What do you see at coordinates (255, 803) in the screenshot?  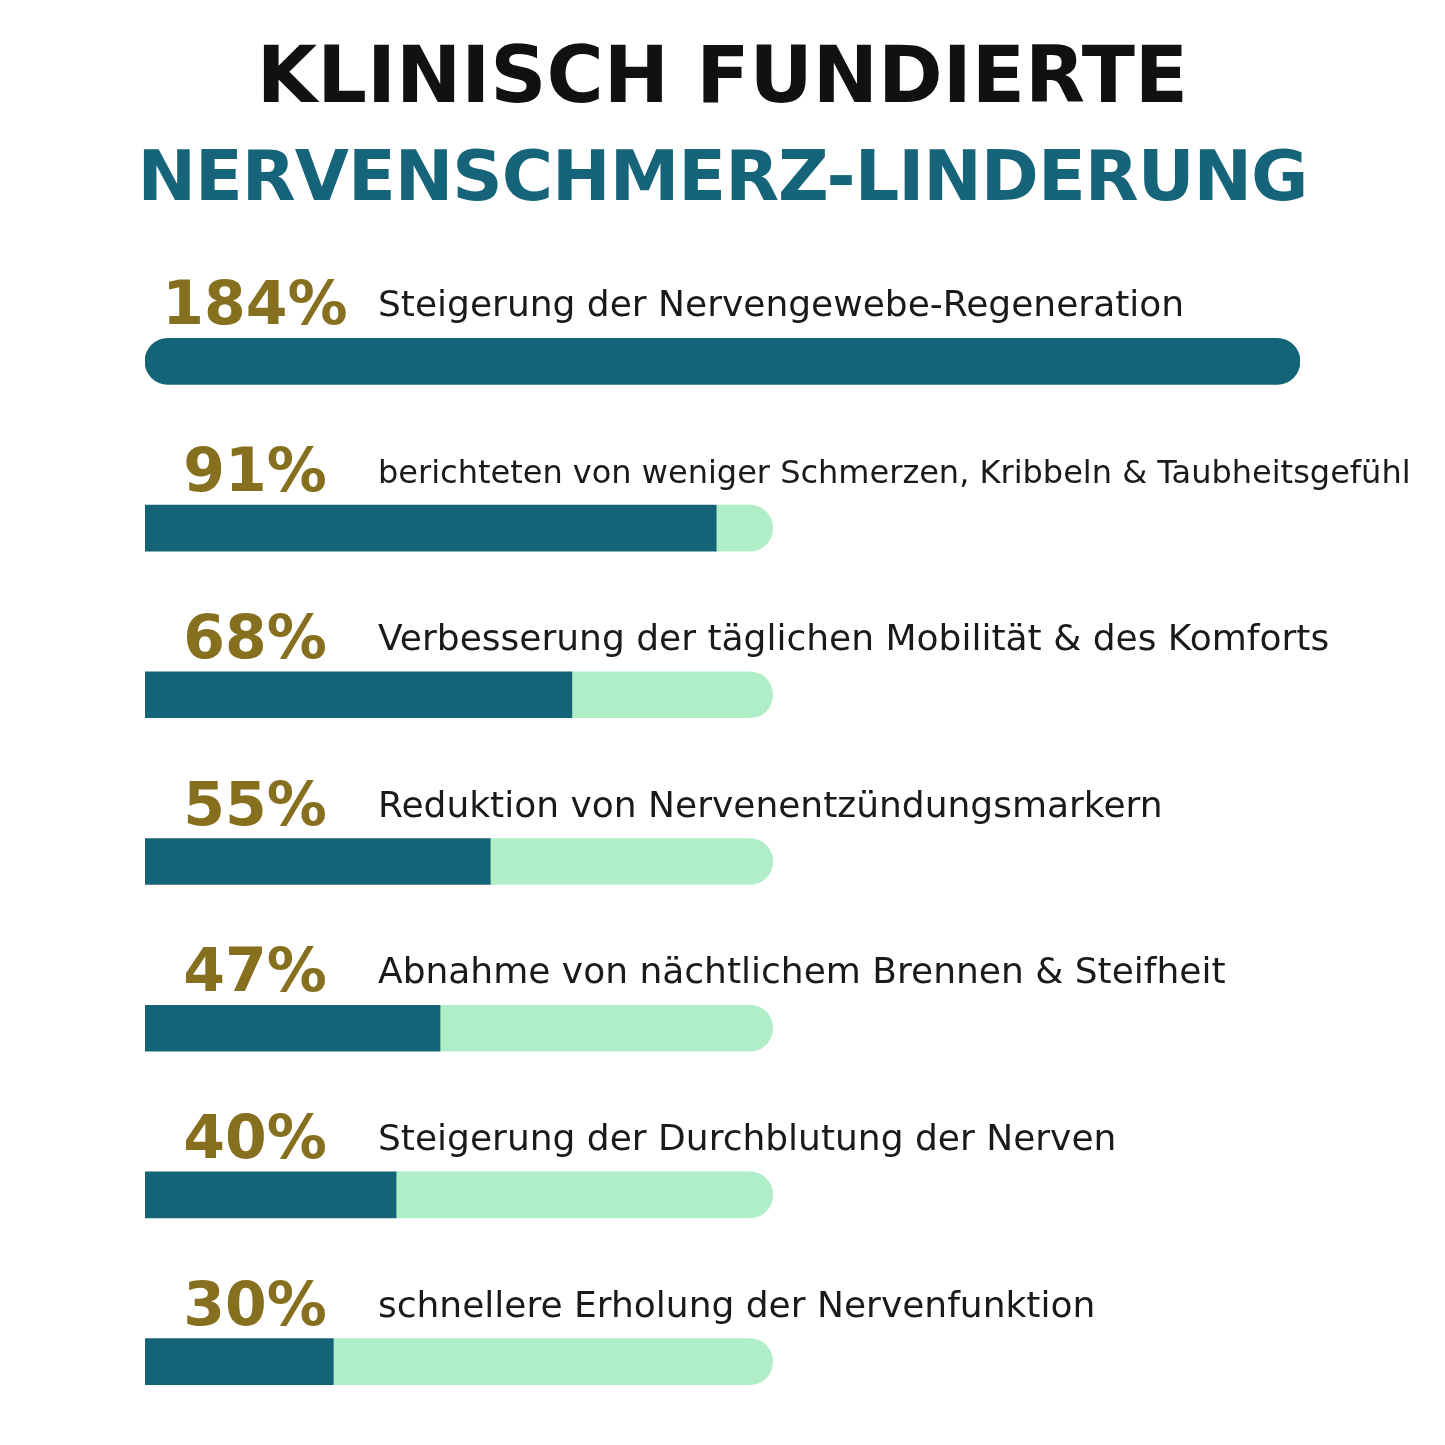 I see `data-label: 55%` at bounding box center [255, 803].